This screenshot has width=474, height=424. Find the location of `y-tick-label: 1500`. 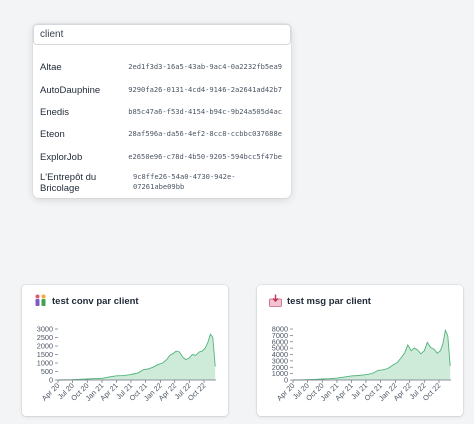

y-tick-label: 1500 is located at coordinates (45, 354).